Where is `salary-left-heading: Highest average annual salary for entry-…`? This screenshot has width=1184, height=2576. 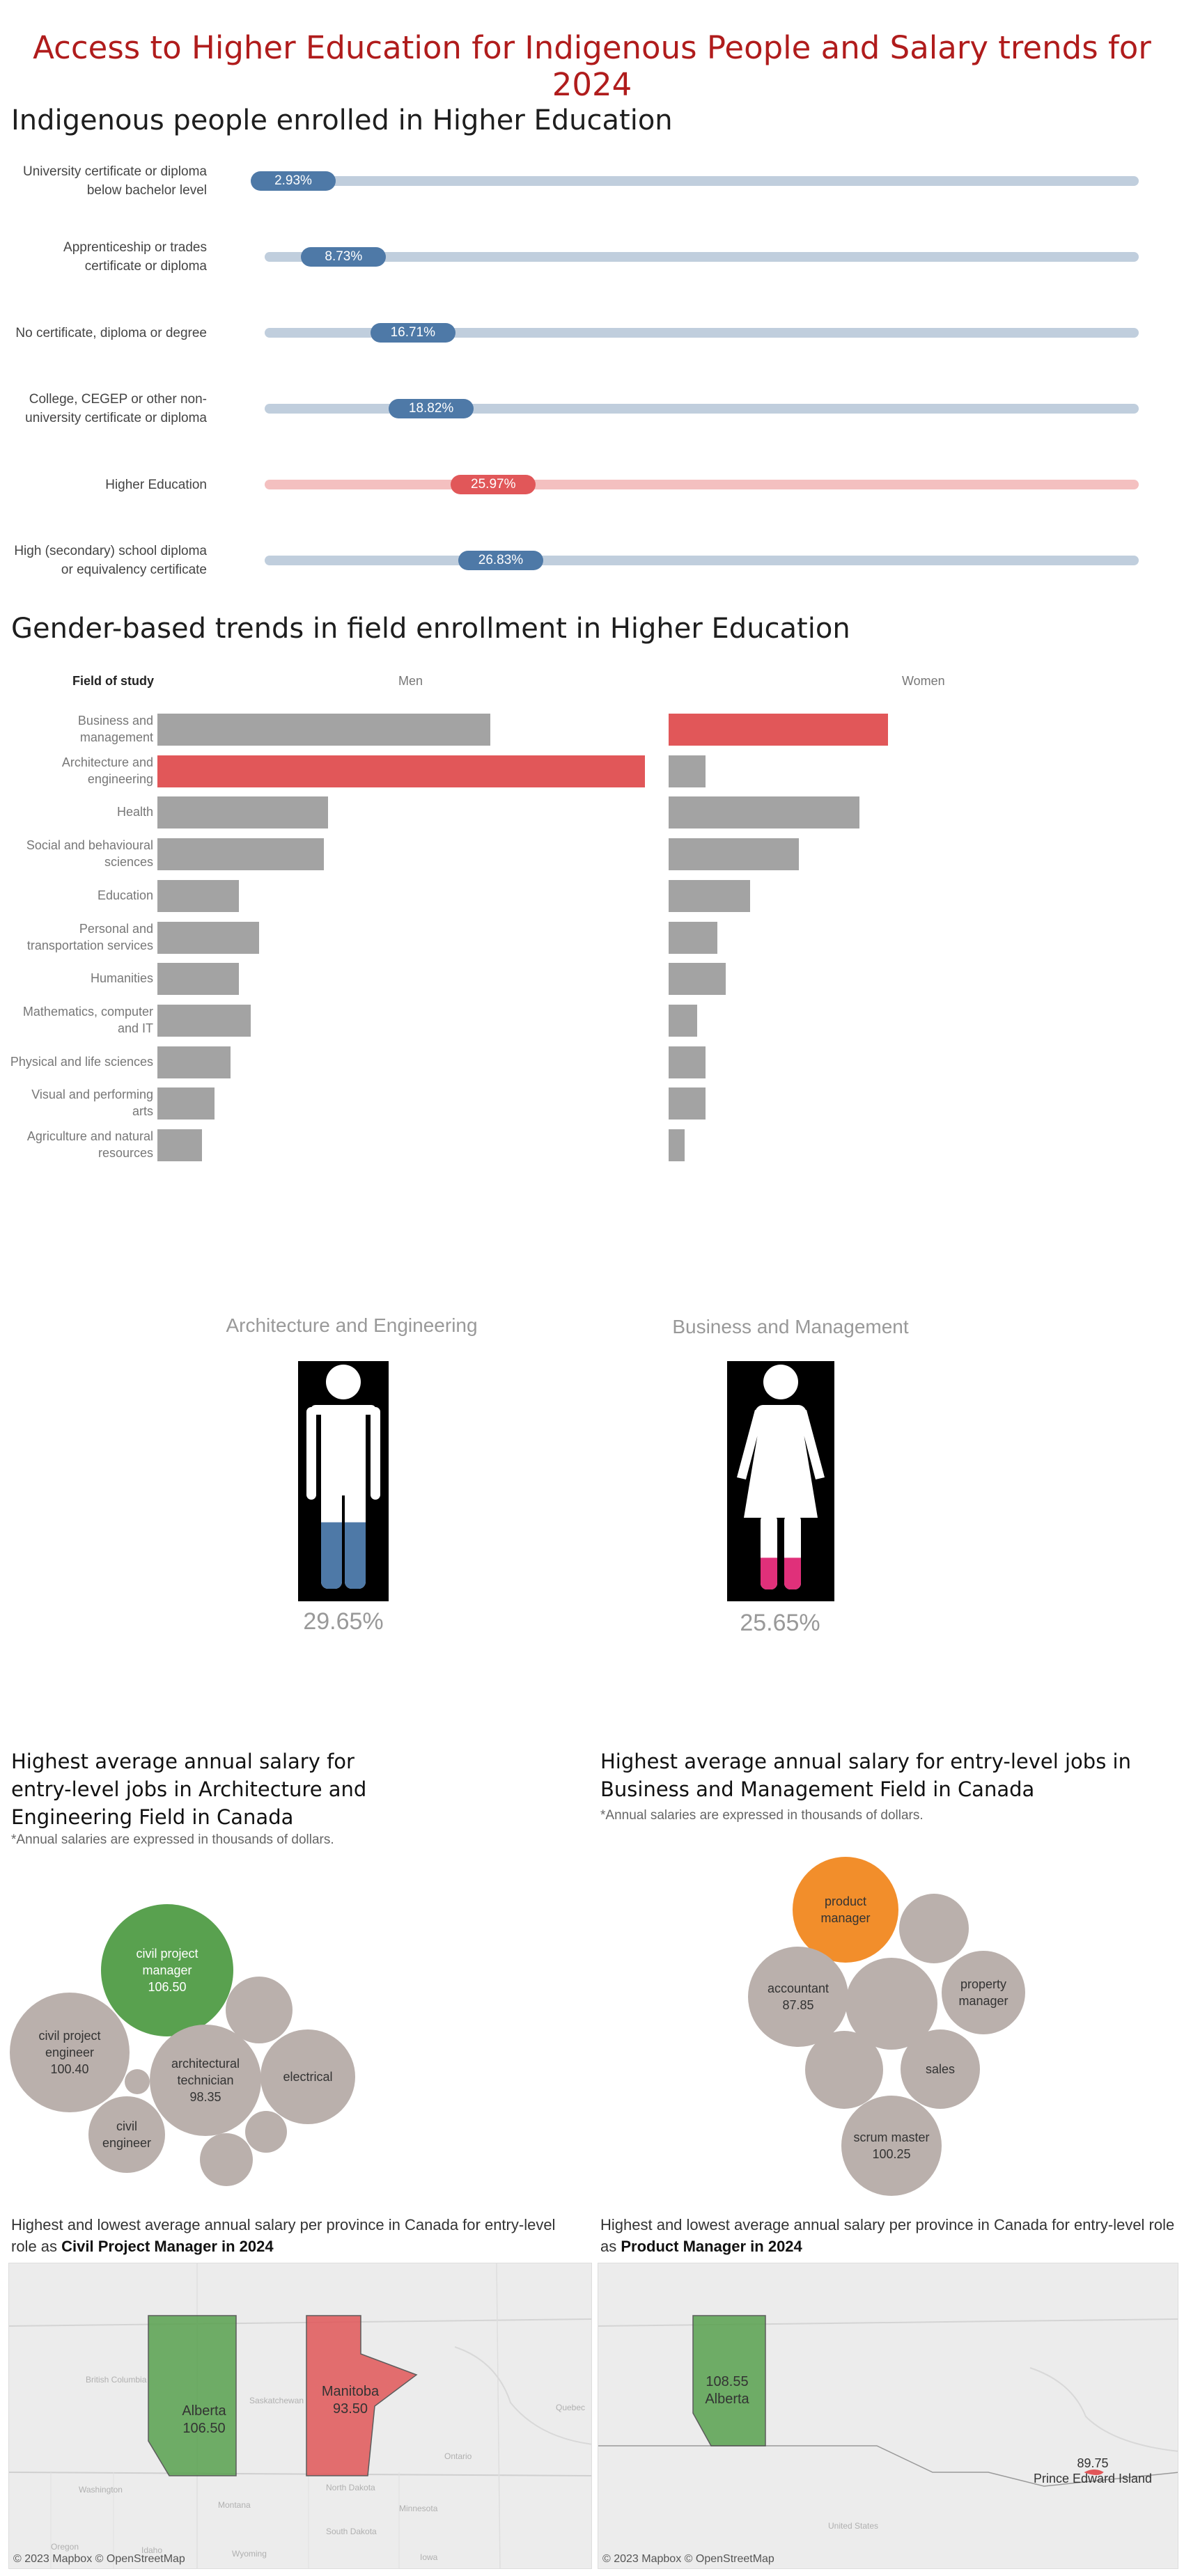
salary-left-heading: Highest average annual salary for entry-… is located at coordinates (189, 1789).